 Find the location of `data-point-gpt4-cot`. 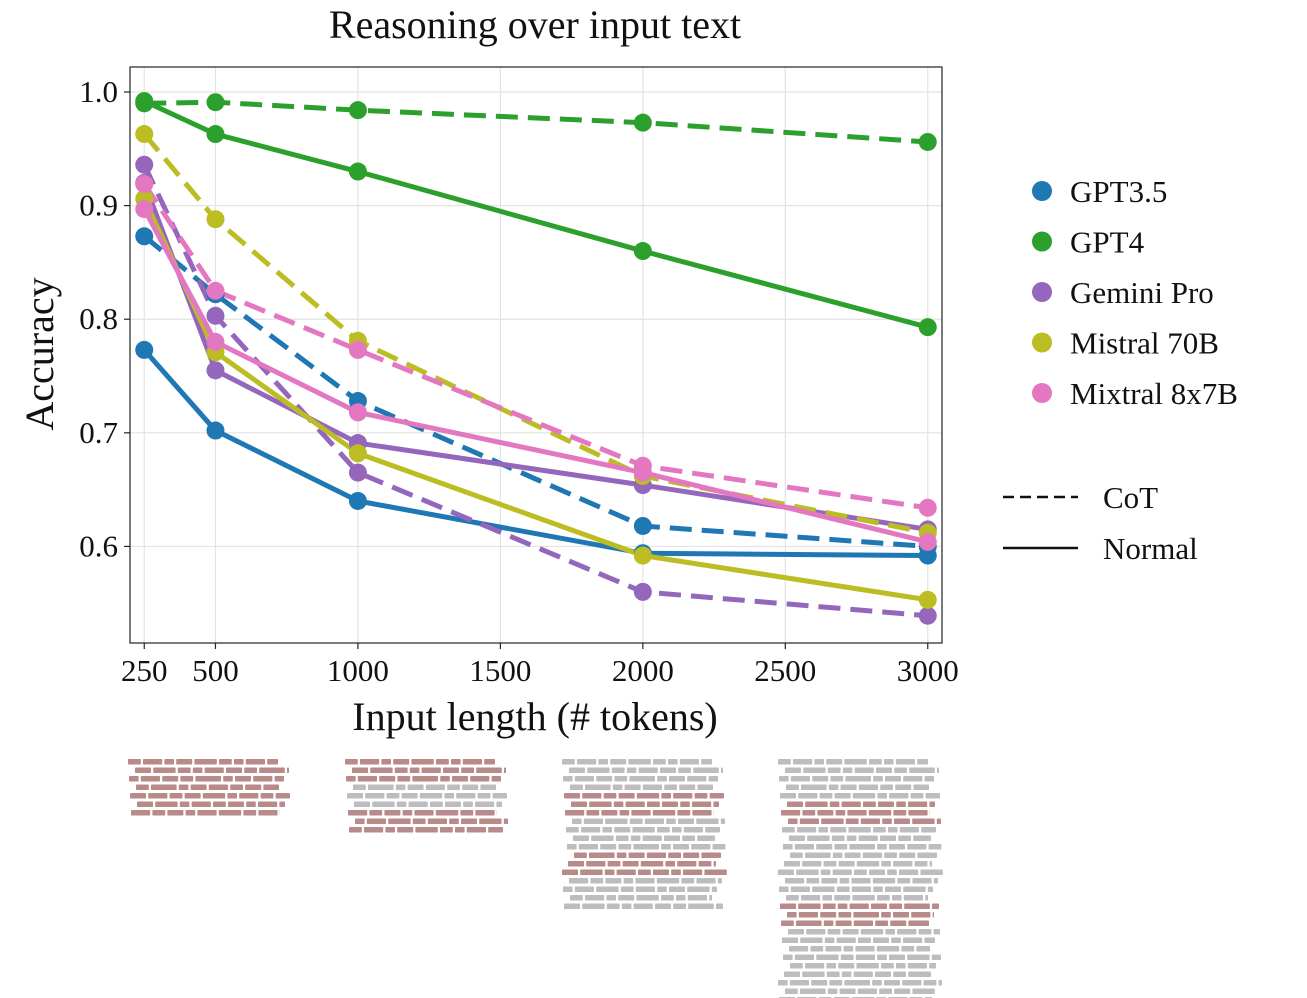

data-point-gpt4-cot is located at coordinates (357, 110).